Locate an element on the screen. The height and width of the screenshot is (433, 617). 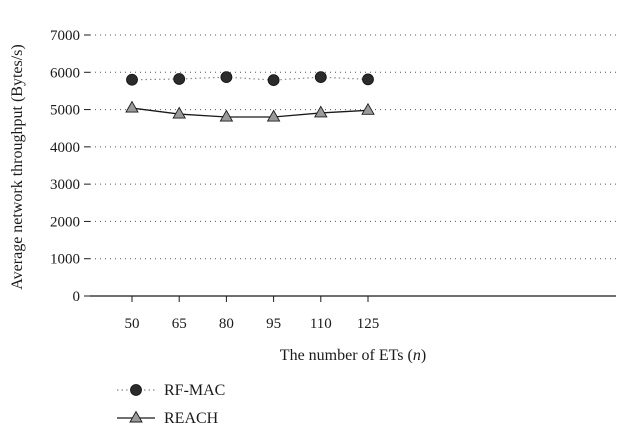
y-tick-label-3000: 3000 is located at coordinates (65, 185).